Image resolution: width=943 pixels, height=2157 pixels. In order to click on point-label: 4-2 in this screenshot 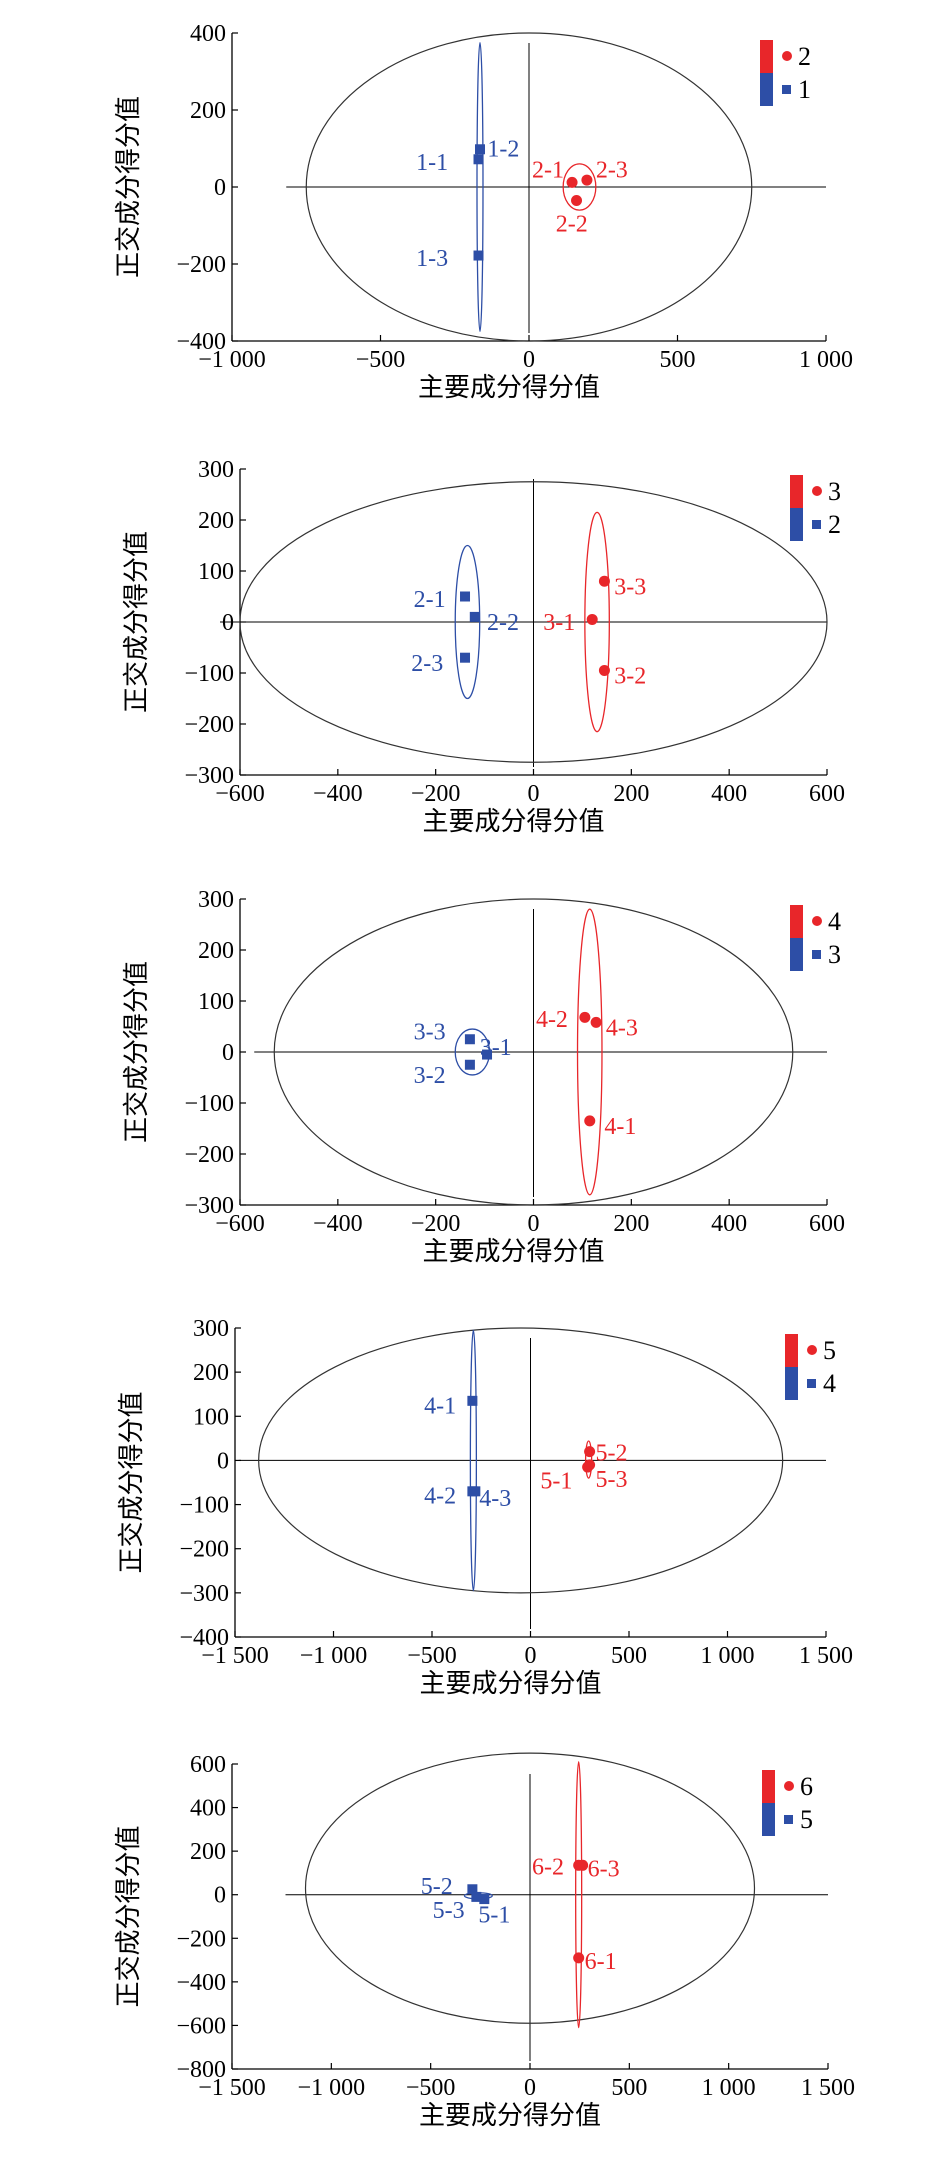, I will do `click(552, 1020)`.